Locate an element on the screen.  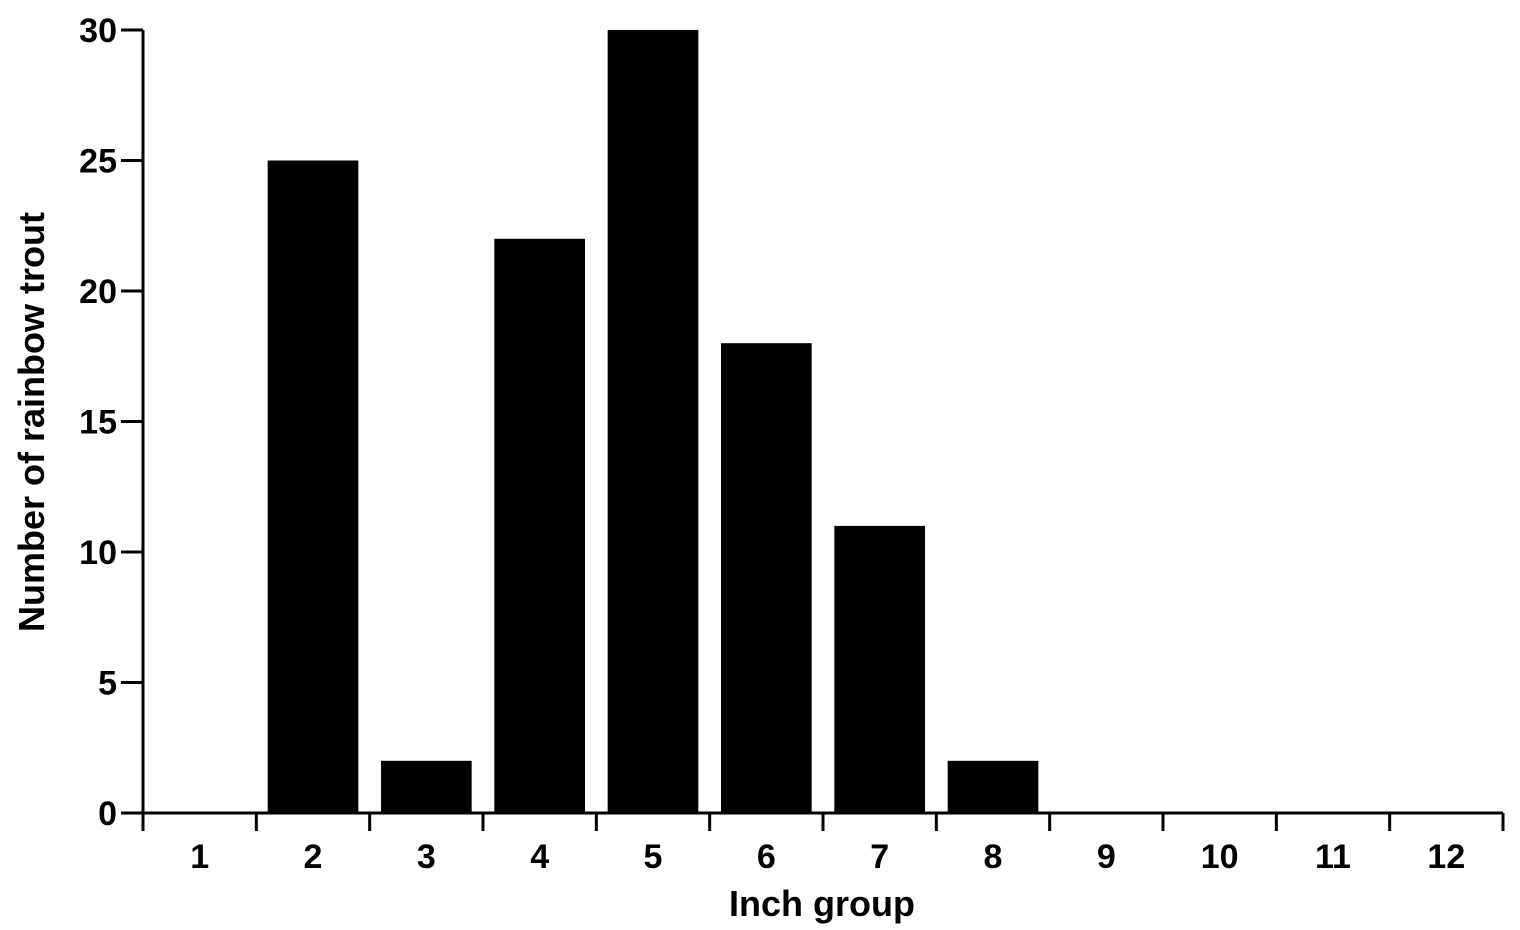
x-axis-label: Inch group is located at coordinates (822, 903).